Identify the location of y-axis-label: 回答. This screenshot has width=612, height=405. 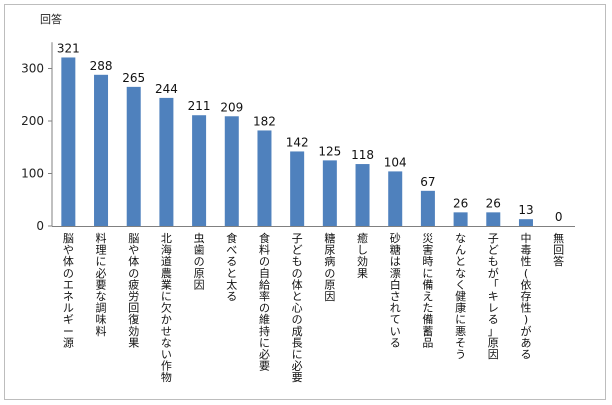
(51, 19).